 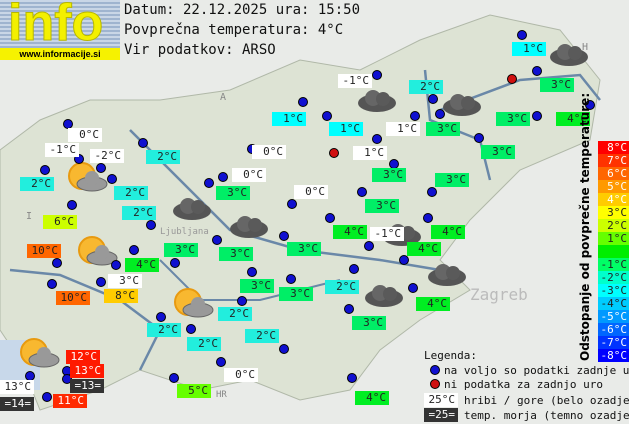 What do you see at coordinates (44, 251) in the screenshot?
I see `station-temperature-label: 10°C` at bounding box center [44, 251].